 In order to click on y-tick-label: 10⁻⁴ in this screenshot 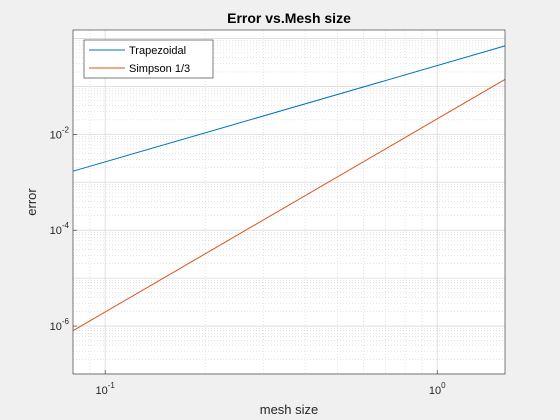, I will do `click(60, 229)`.